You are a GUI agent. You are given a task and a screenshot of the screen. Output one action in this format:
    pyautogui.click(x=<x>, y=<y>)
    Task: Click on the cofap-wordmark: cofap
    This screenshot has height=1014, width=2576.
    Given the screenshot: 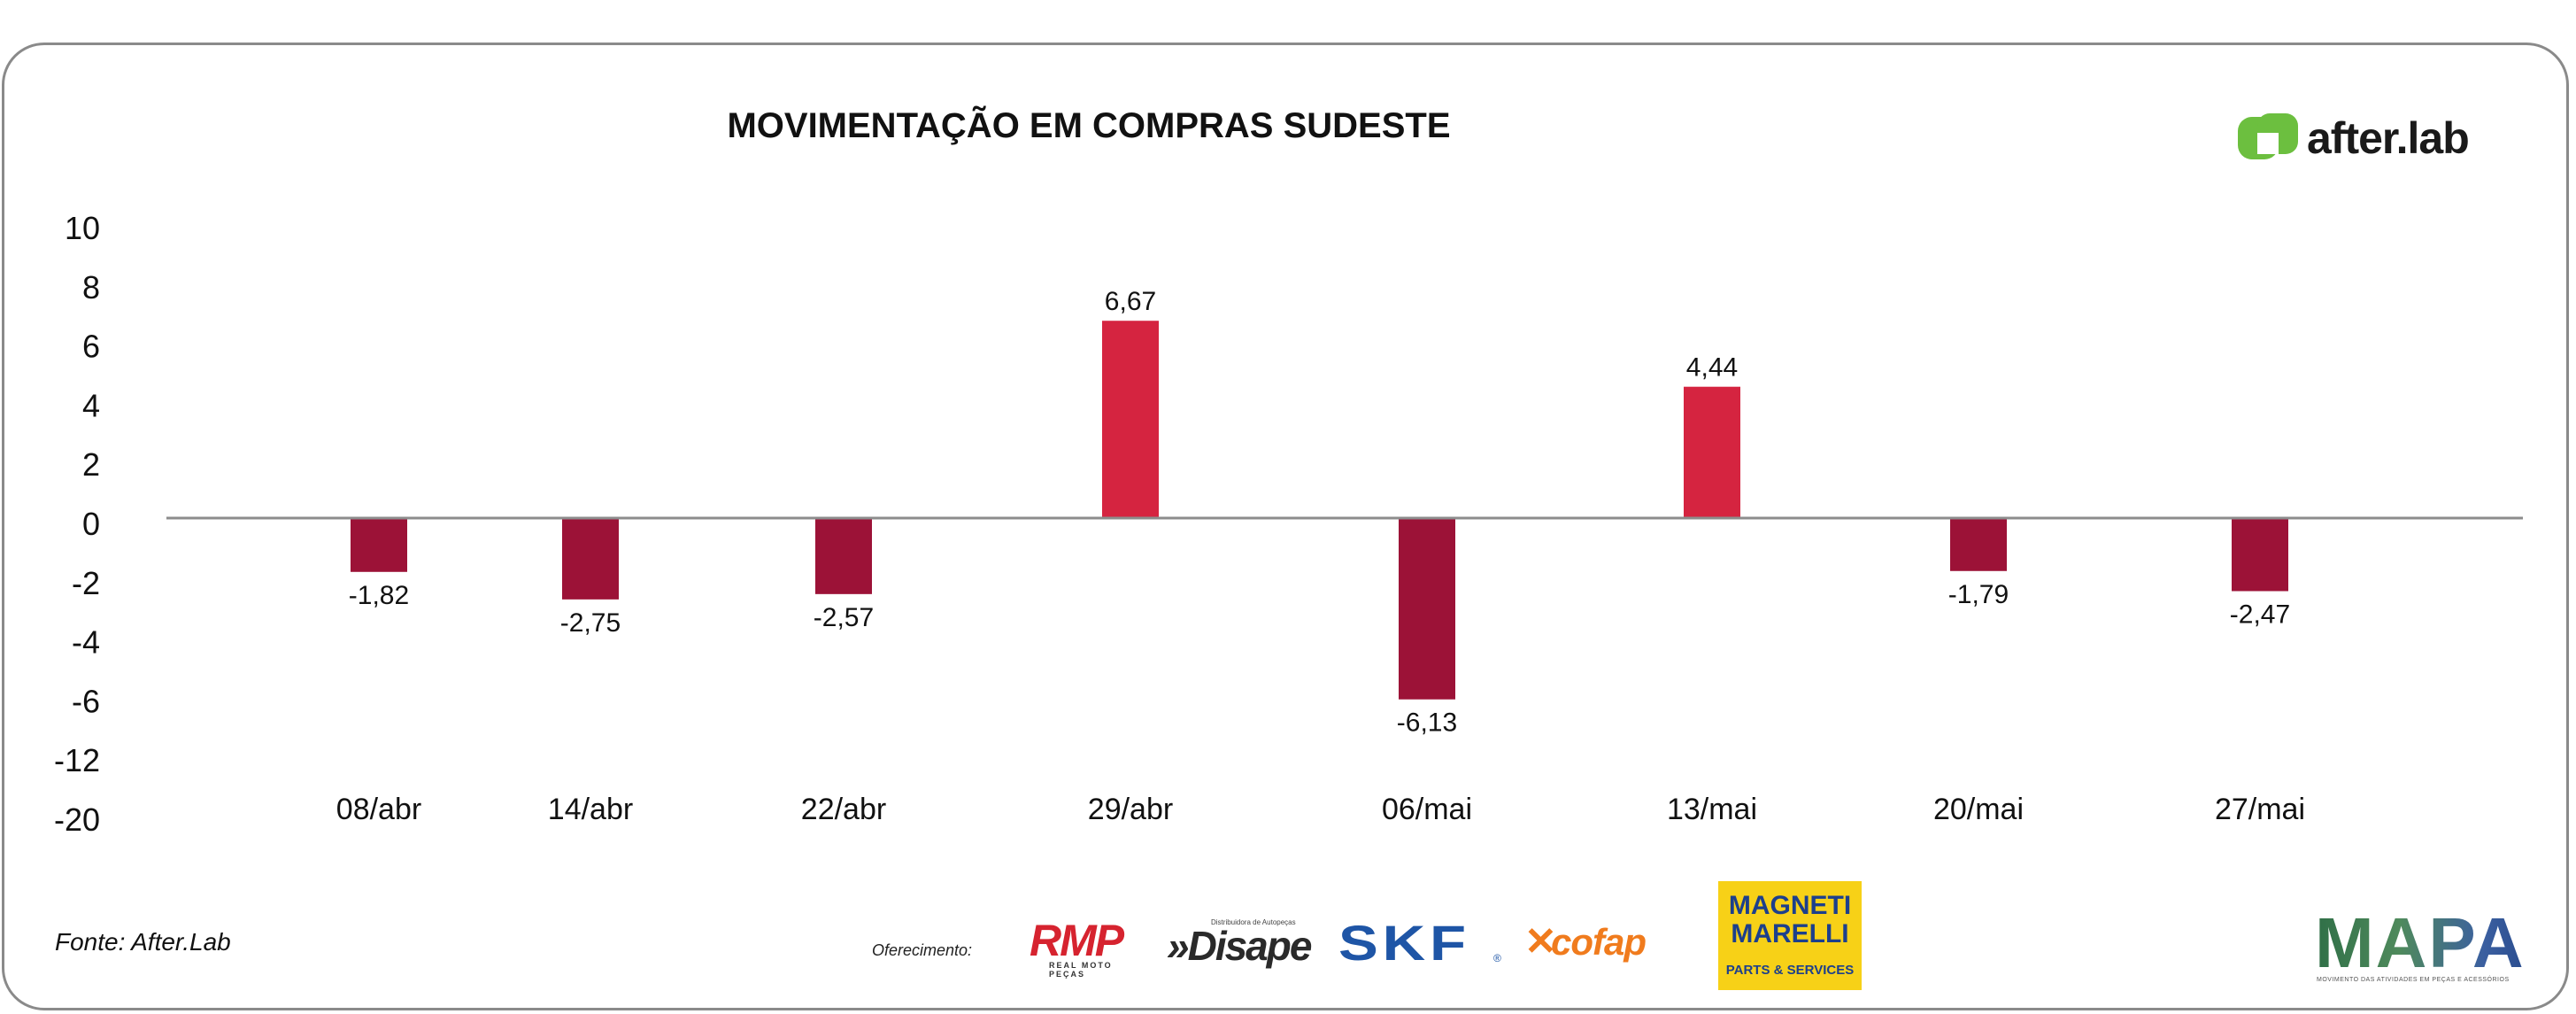 What is the action you would take?
    pyautogui.click(x=1599, y=942)
    